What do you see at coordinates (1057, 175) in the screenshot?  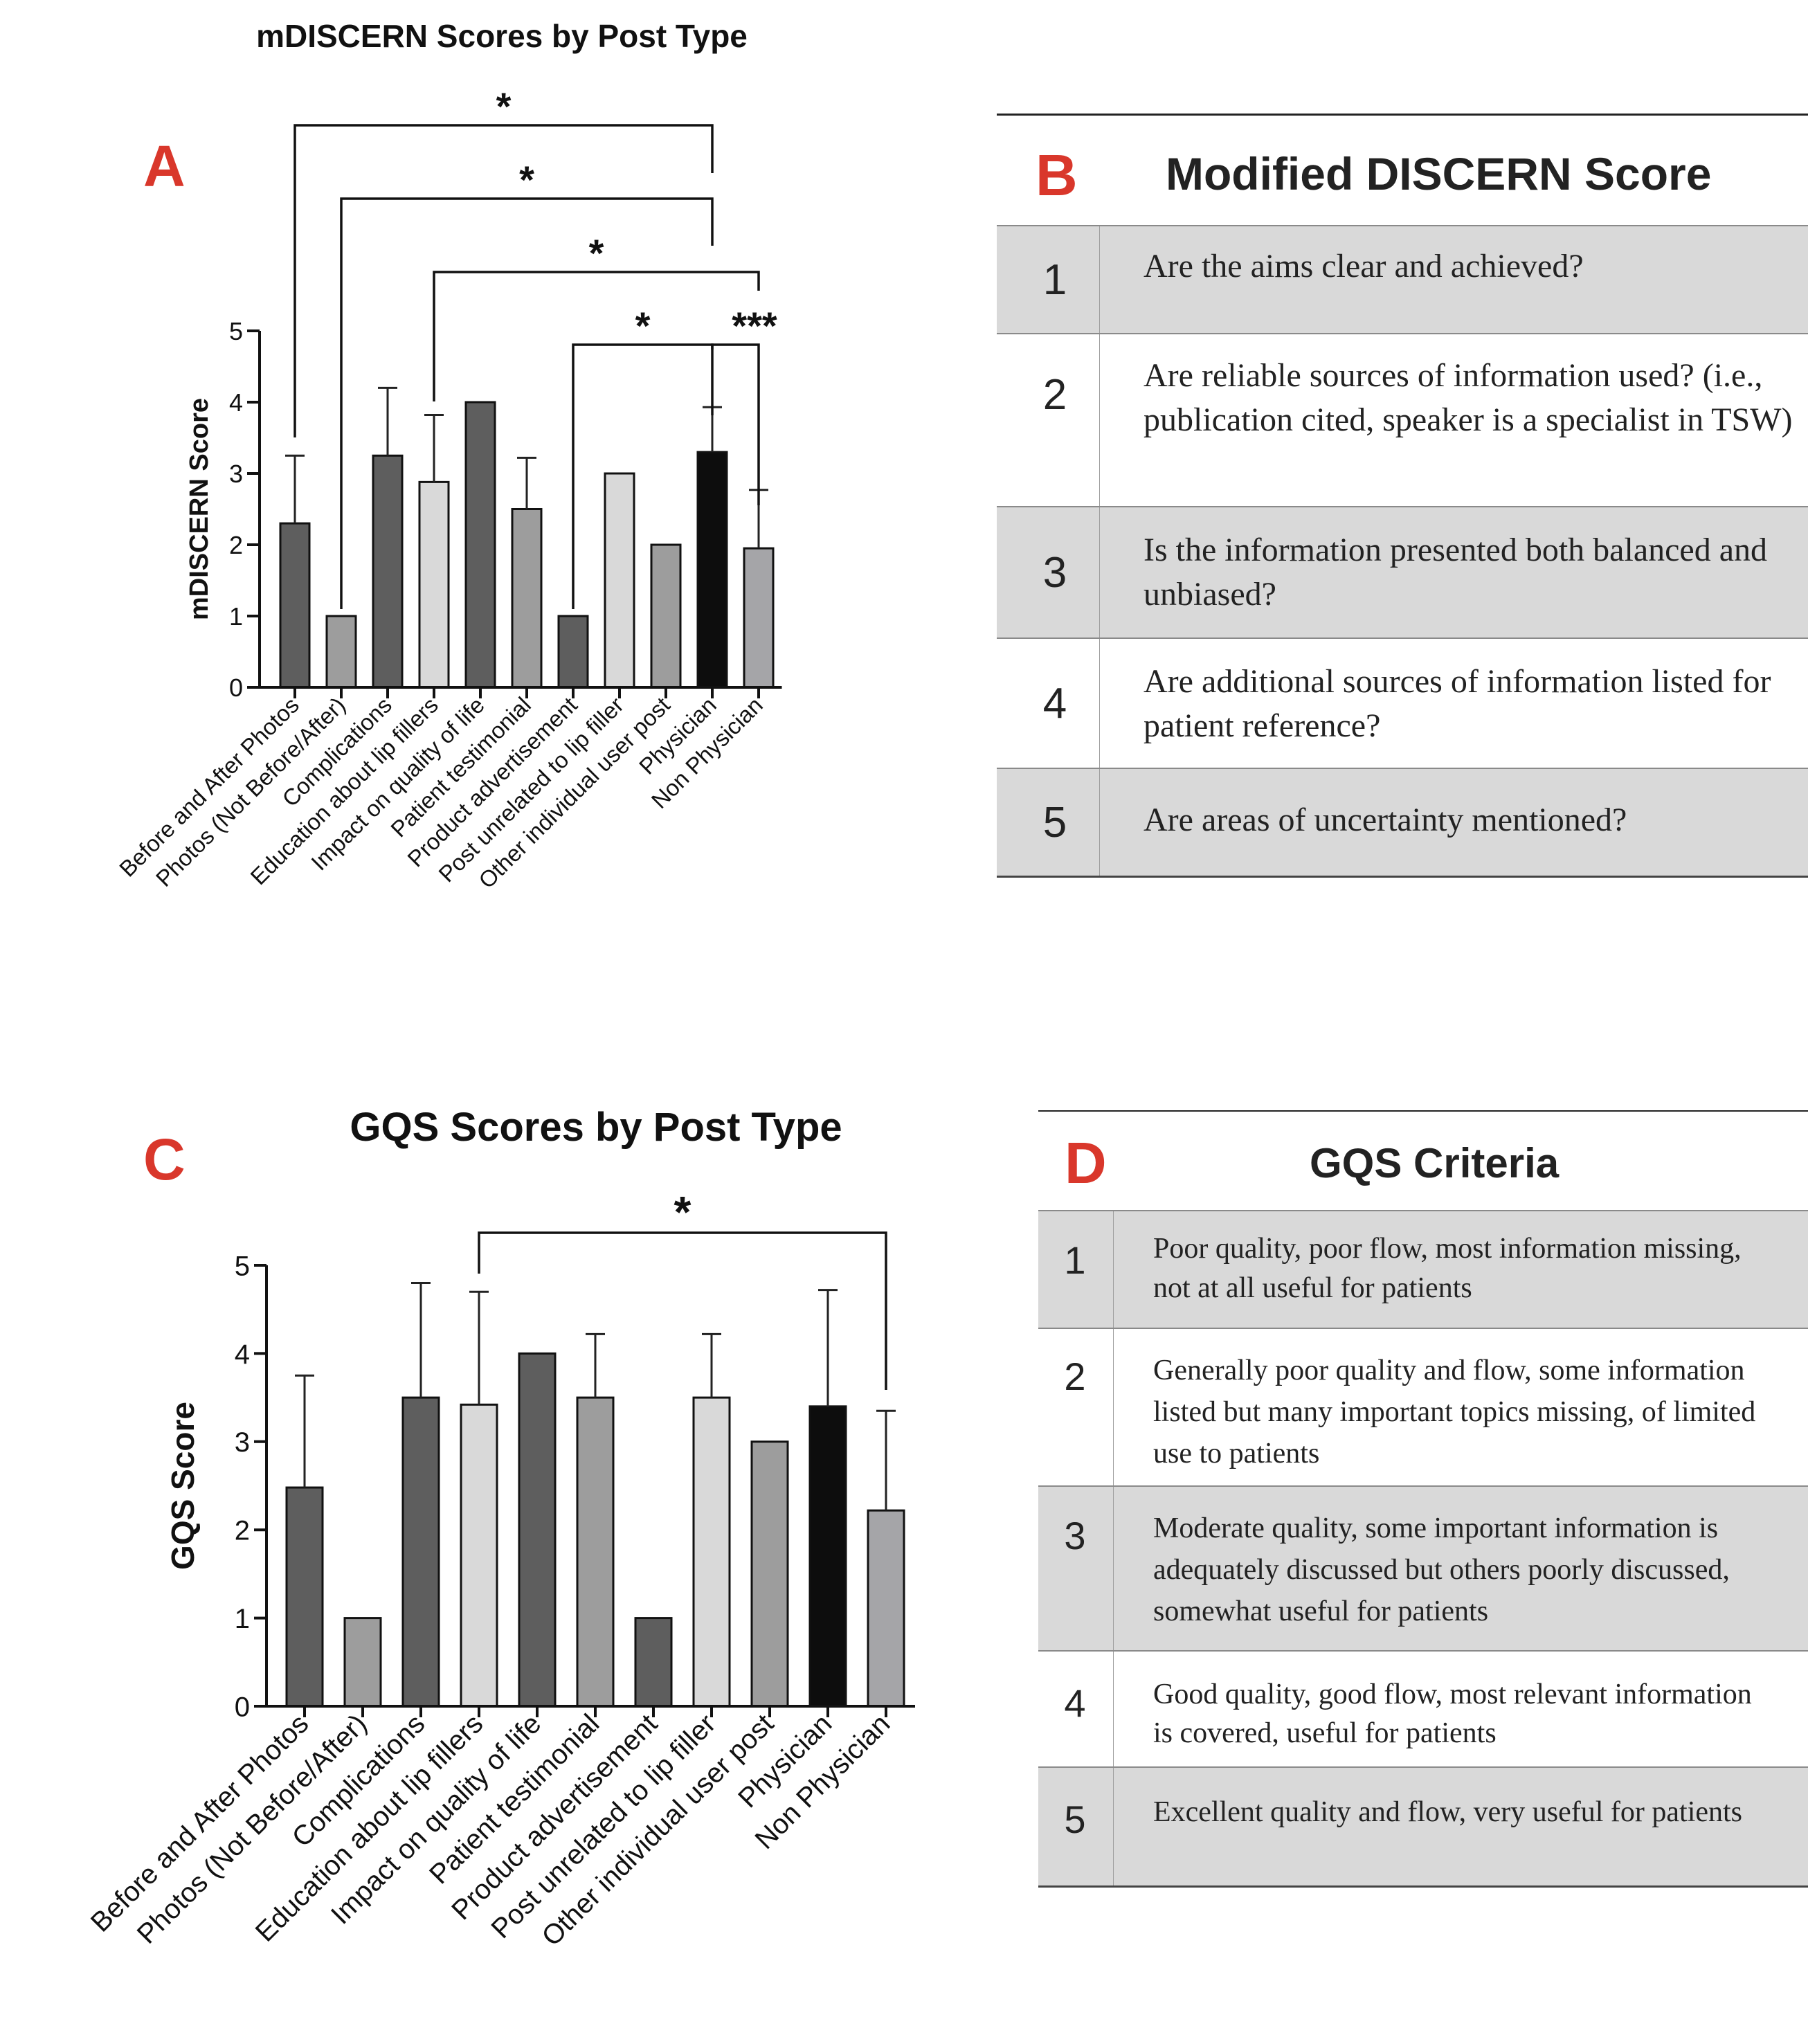 I see `panel-letter-b: B` at bounding box center [1057, 175].